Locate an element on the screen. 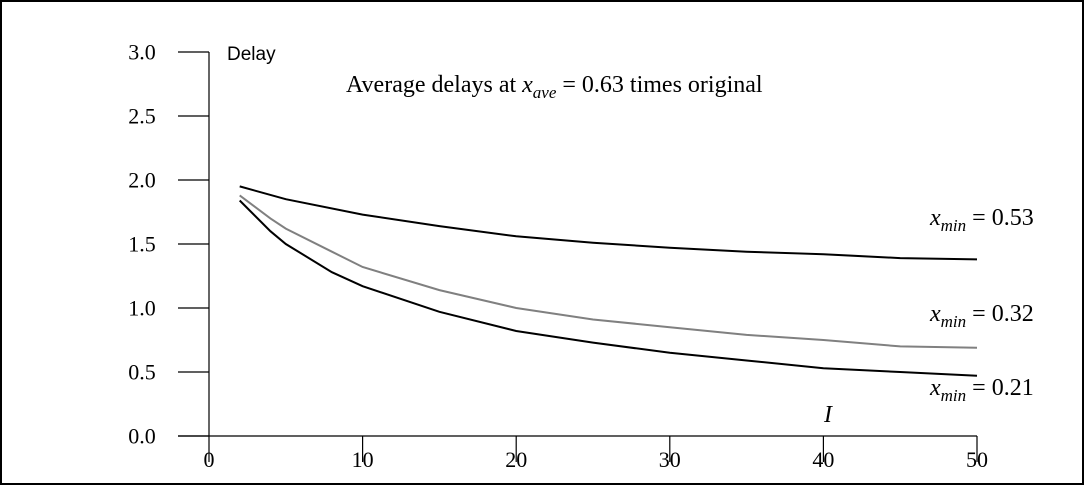 This screenshot has width=1084, height=485. chart-title-prefix: Average delays at is located at coordinates (434, 85).